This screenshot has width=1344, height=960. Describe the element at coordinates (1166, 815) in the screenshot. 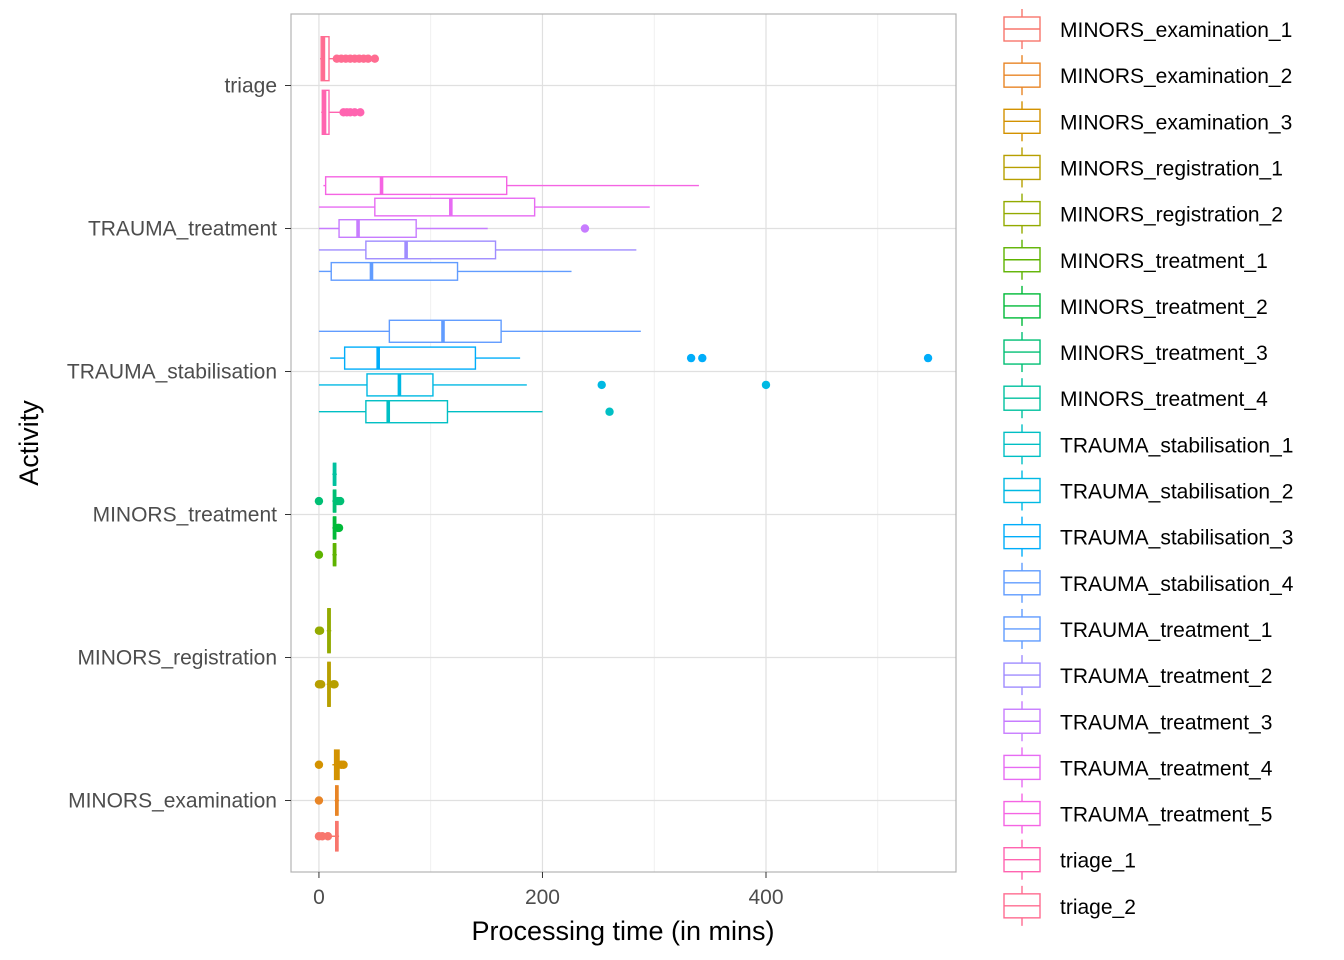

I see `legend-label: TRAUMA_treatment_5` at that location.